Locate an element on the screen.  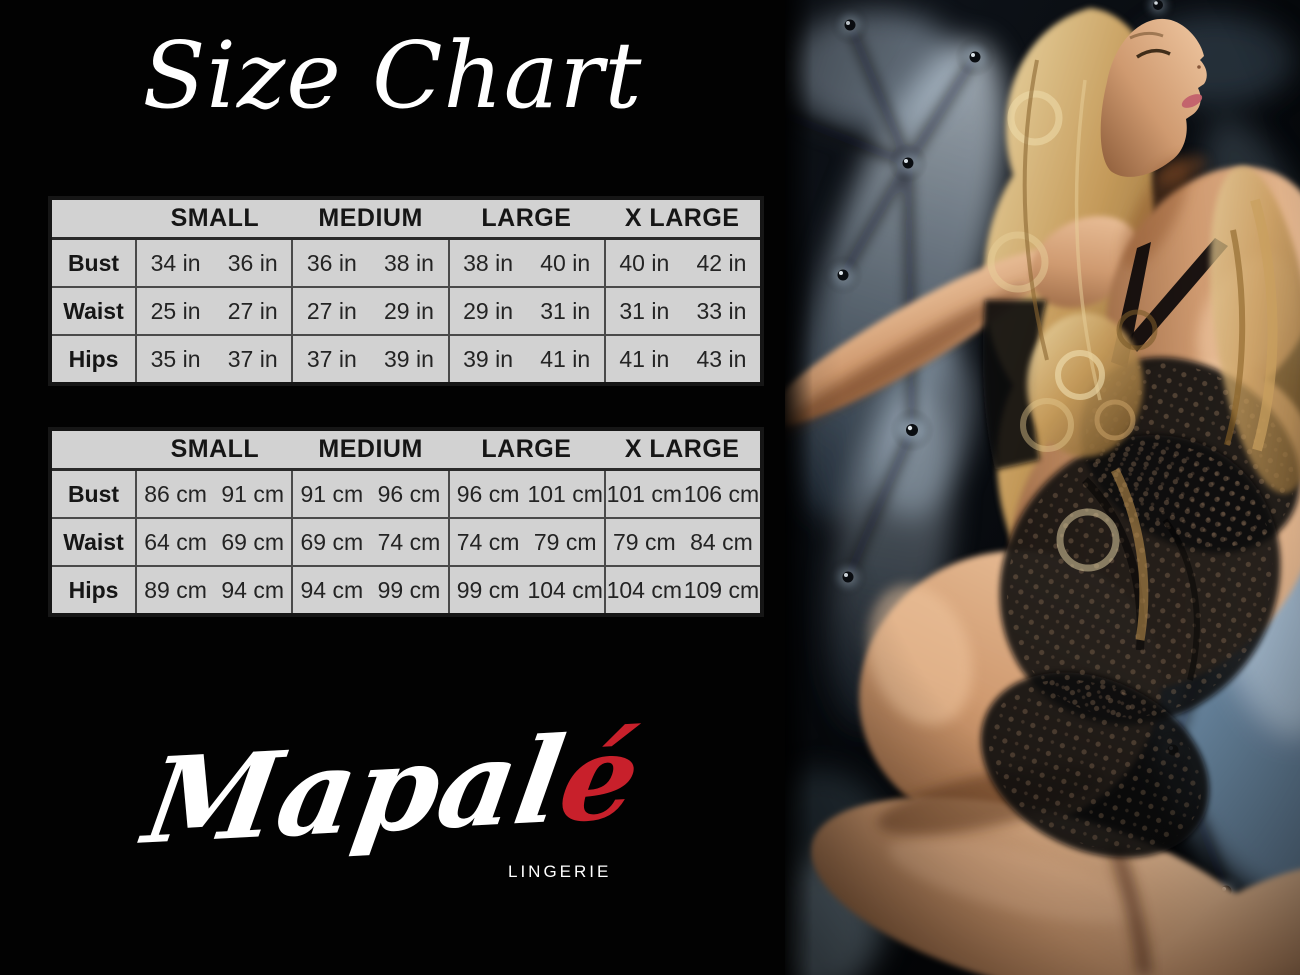
measurement-cell: 41 in 43 in is located at coordinates (681, 359).